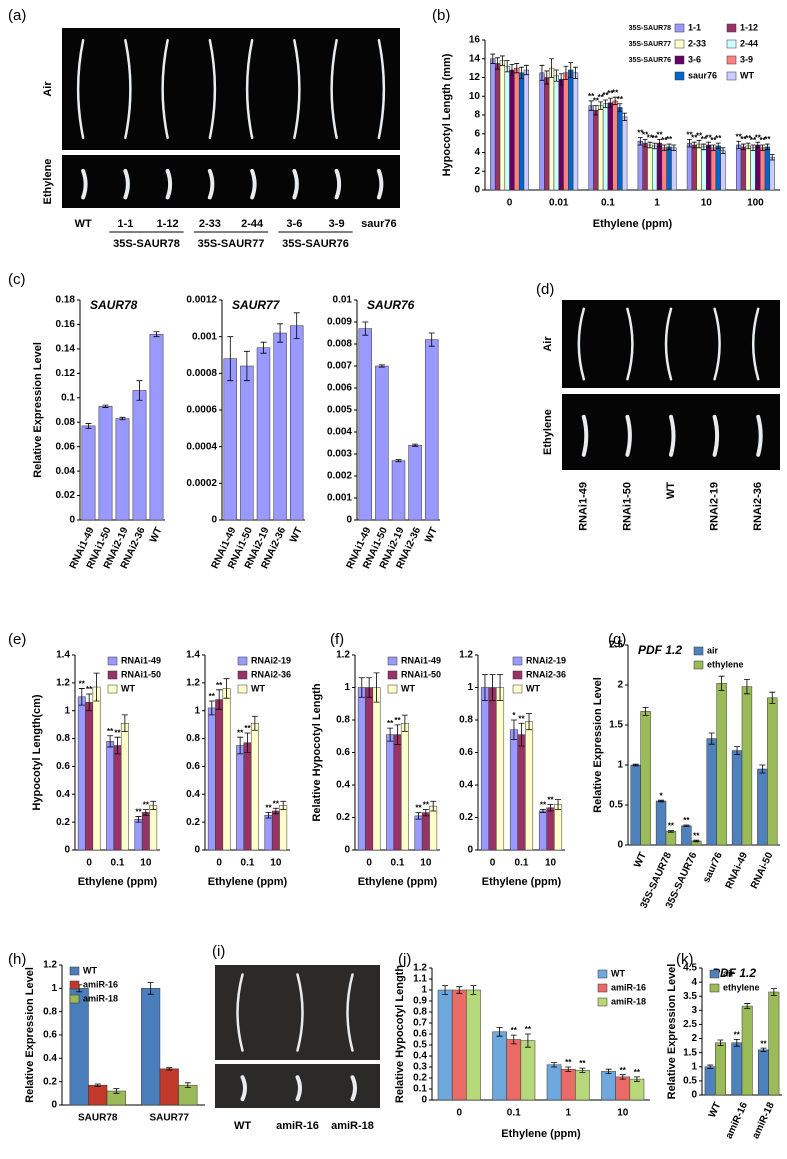 The image size is (787, 1159). Describe the element at coordinates (337, 639) in the screenshot. I see `panel-label: (f)` at that location.